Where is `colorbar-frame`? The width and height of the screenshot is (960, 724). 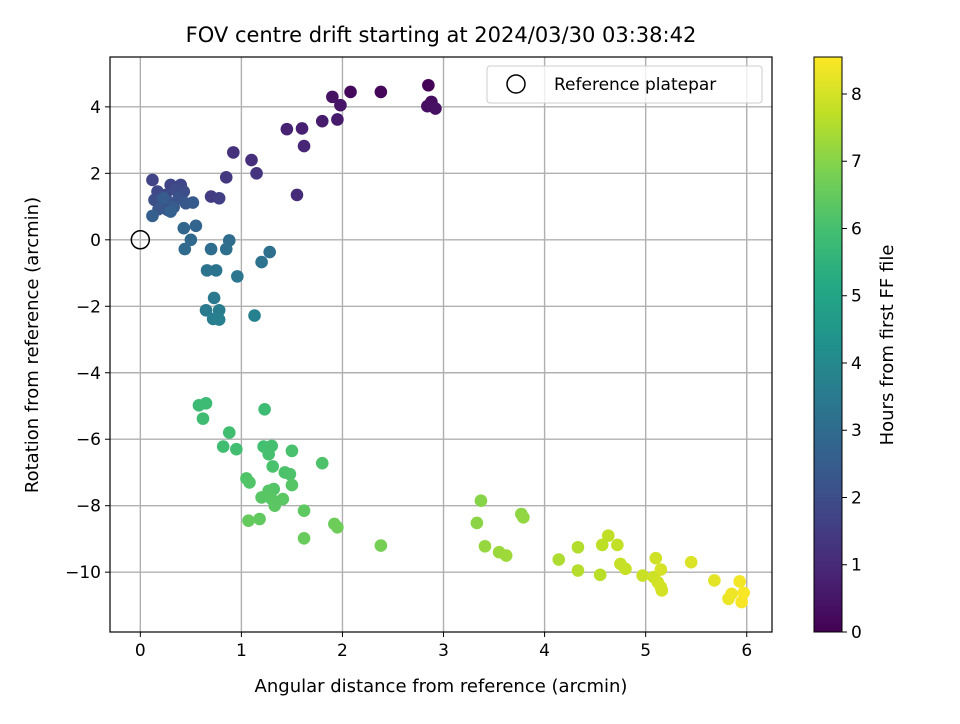 colorbar-frame is located at coordinates (828, 344).